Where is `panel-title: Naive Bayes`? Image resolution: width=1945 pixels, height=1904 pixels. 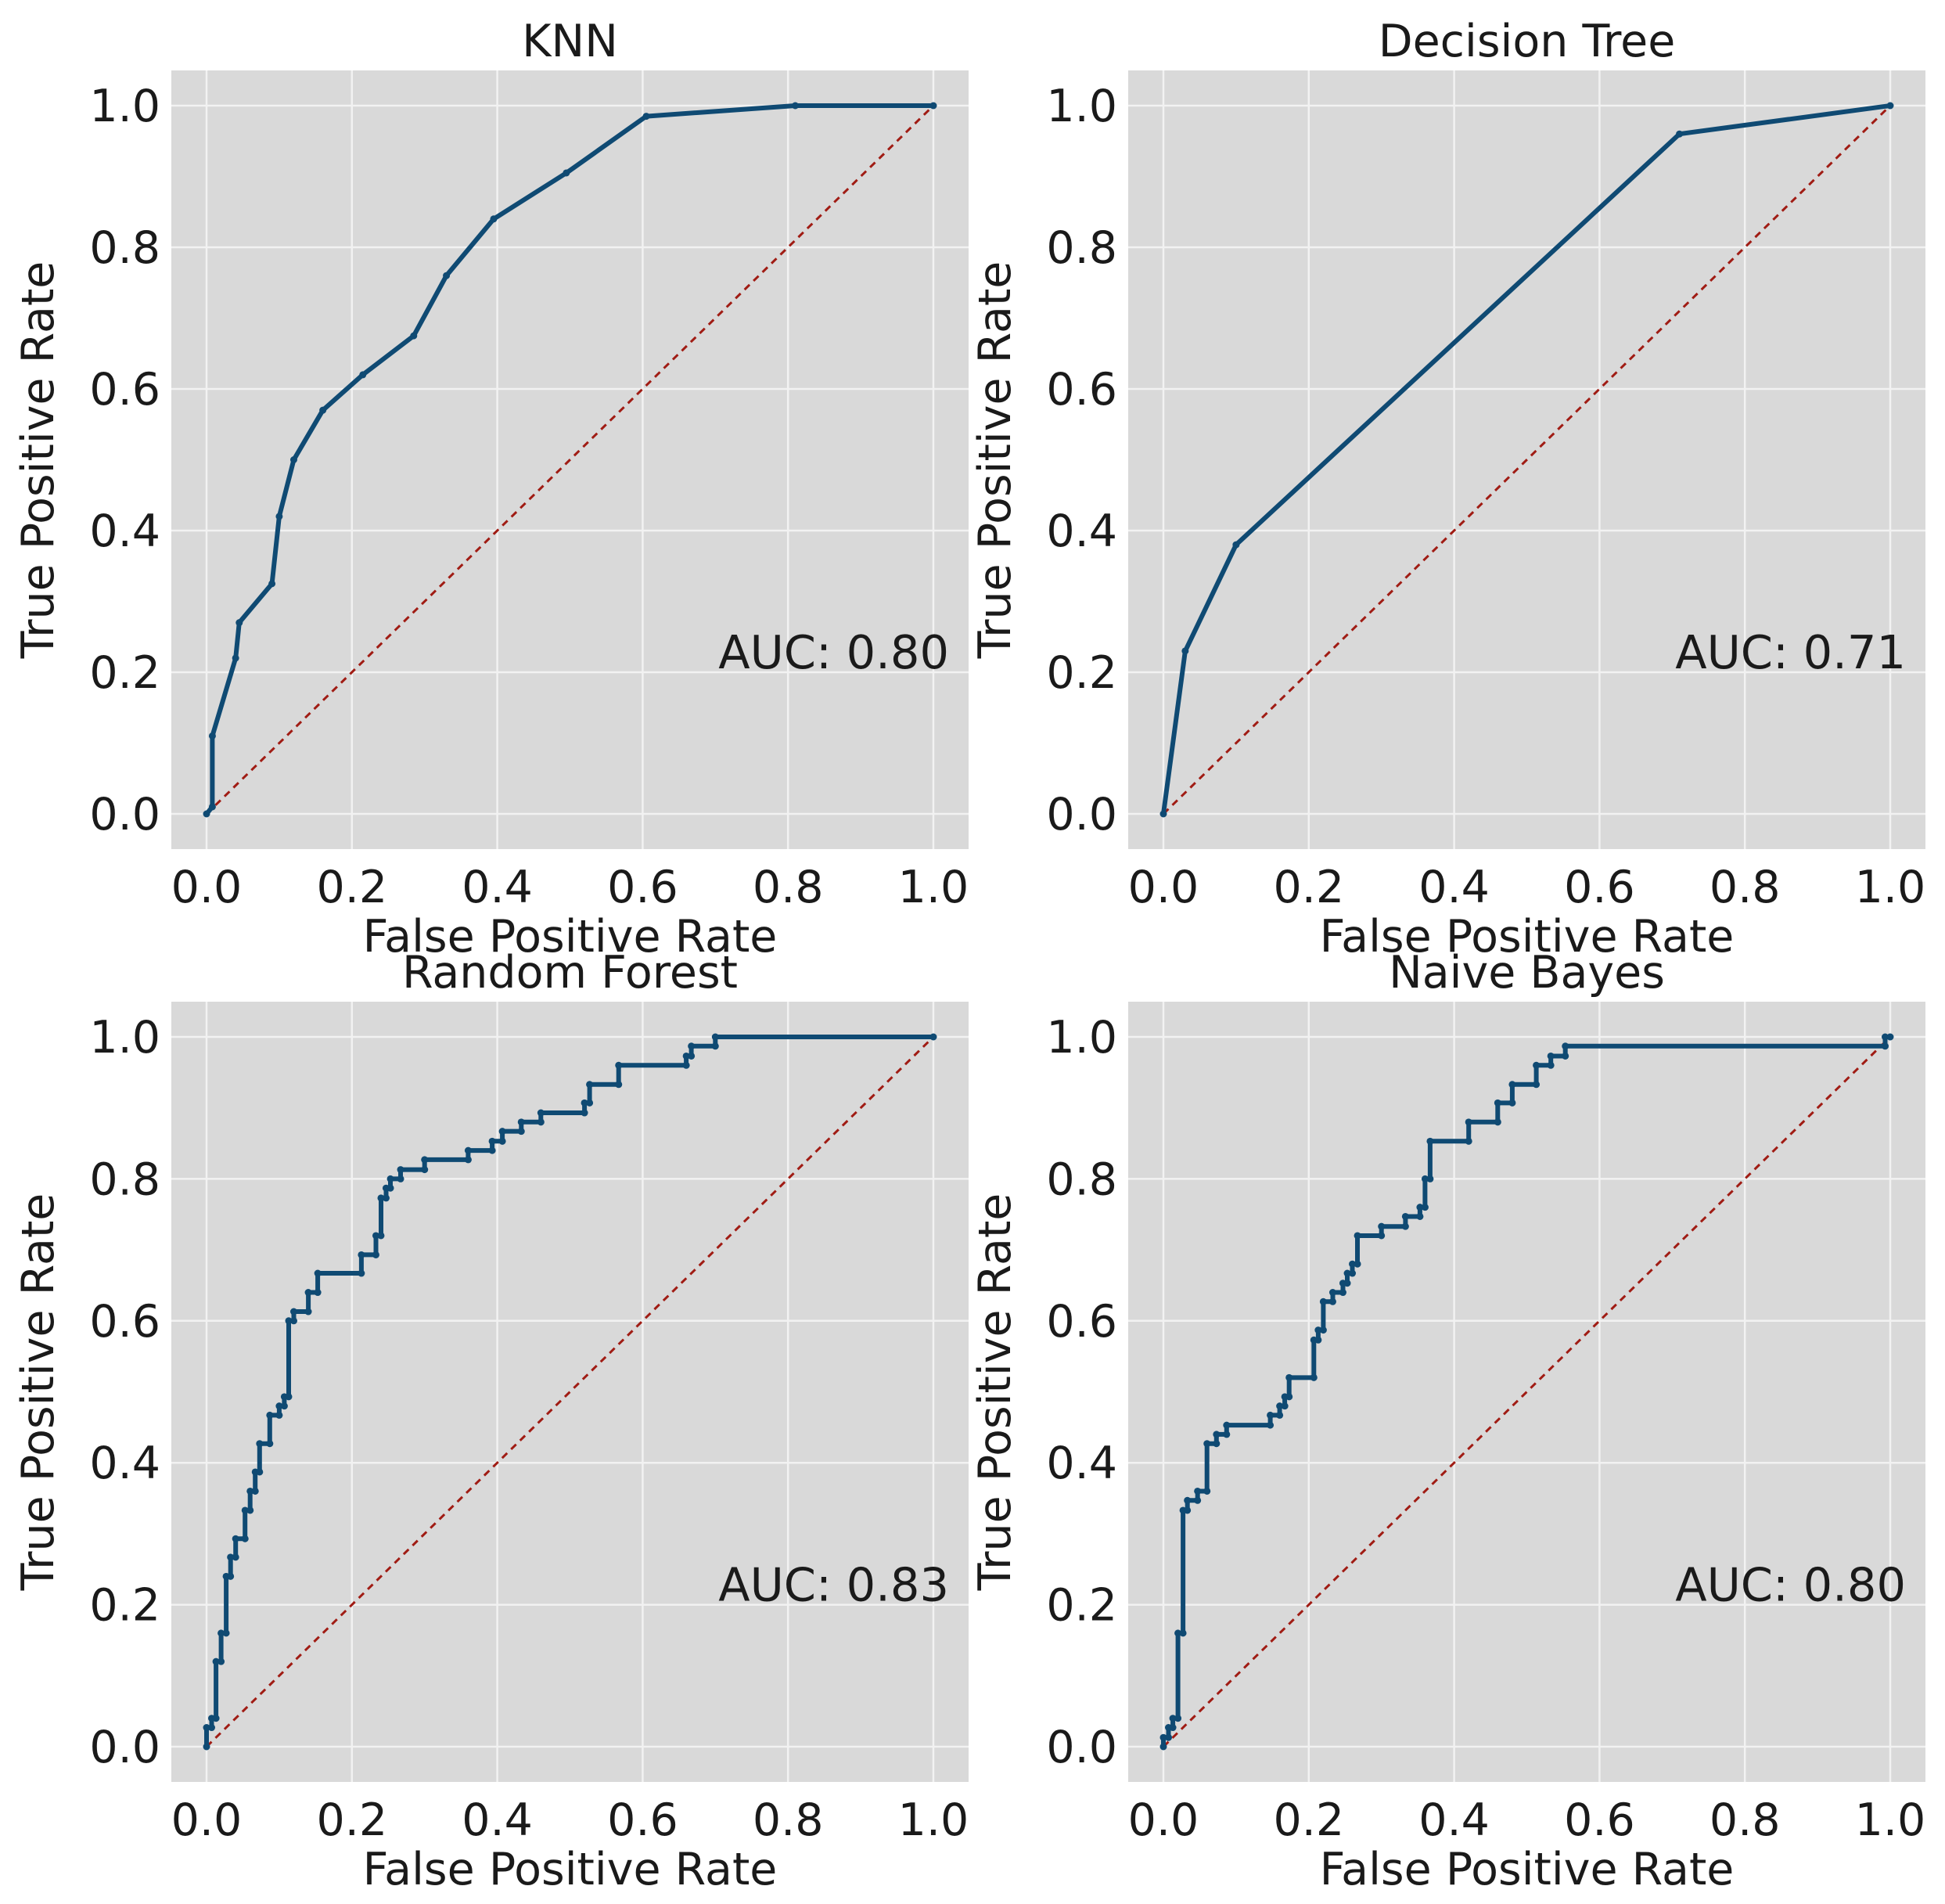
panel-title: Naive Bayes is located at coordinates (1527, 973).